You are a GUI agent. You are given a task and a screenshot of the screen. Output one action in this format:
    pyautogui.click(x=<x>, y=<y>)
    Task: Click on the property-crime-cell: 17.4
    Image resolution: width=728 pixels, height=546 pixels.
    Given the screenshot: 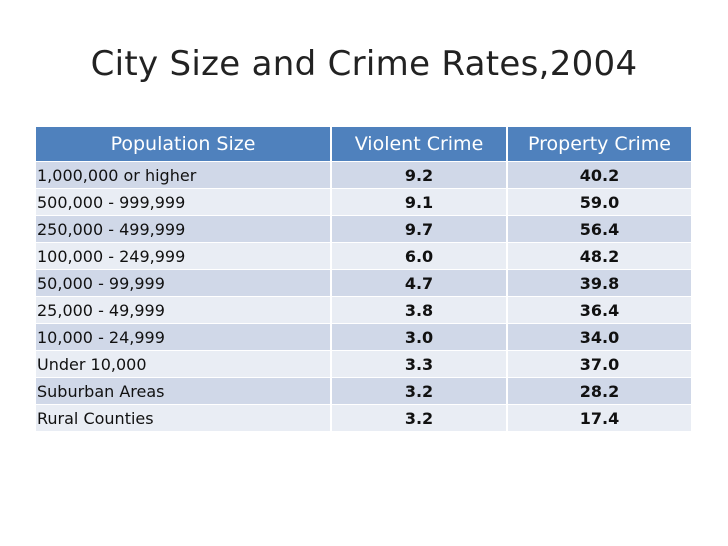 What is the action you would take?
    pyautogui.click(x=599, y=417)
    